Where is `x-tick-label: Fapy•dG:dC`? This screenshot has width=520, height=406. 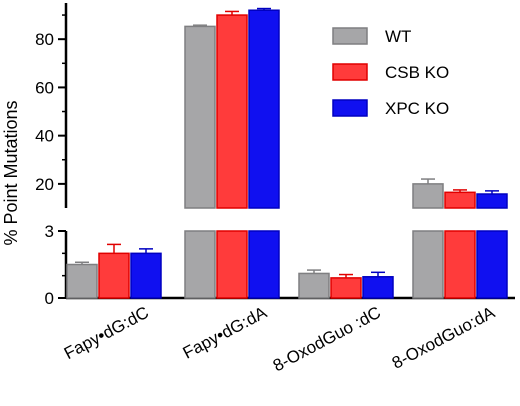 x-tick-label: Fapy•dG:dC is located at coordinates (106, 333).